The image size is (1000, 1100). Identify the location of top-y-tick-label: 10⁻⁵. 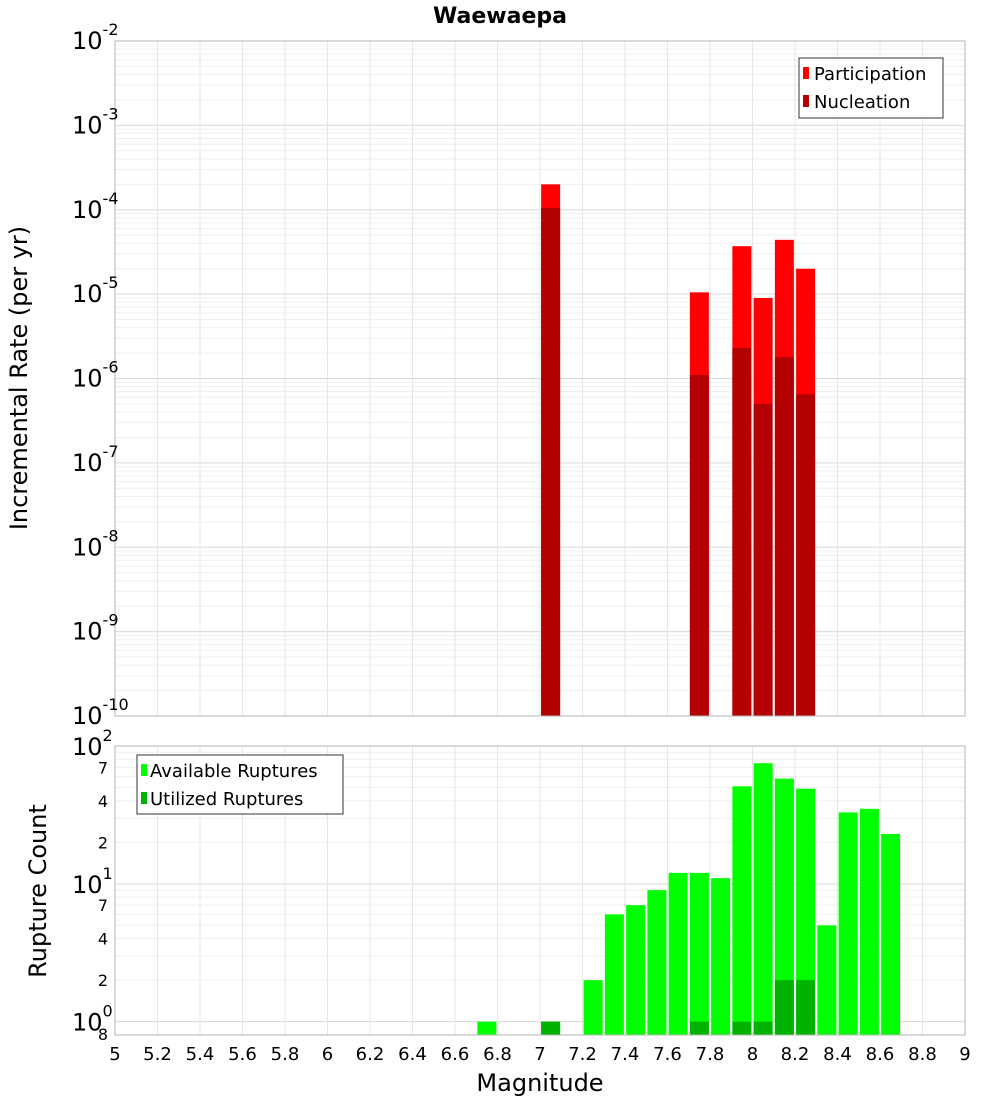
(95, 290).